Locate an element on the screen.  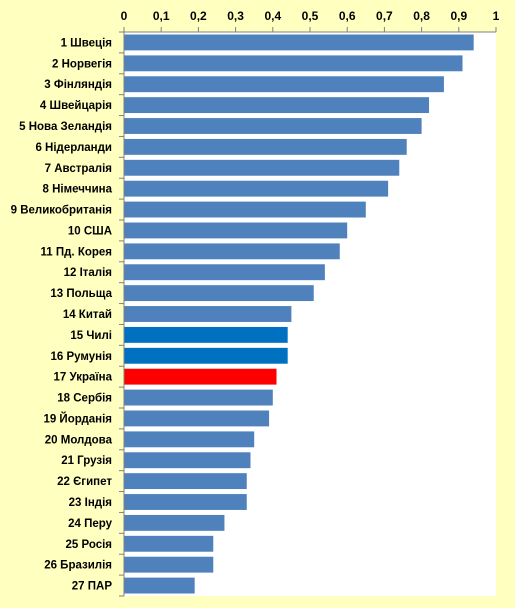
category-label: 14 Китай is located at coordinates (87, 315).